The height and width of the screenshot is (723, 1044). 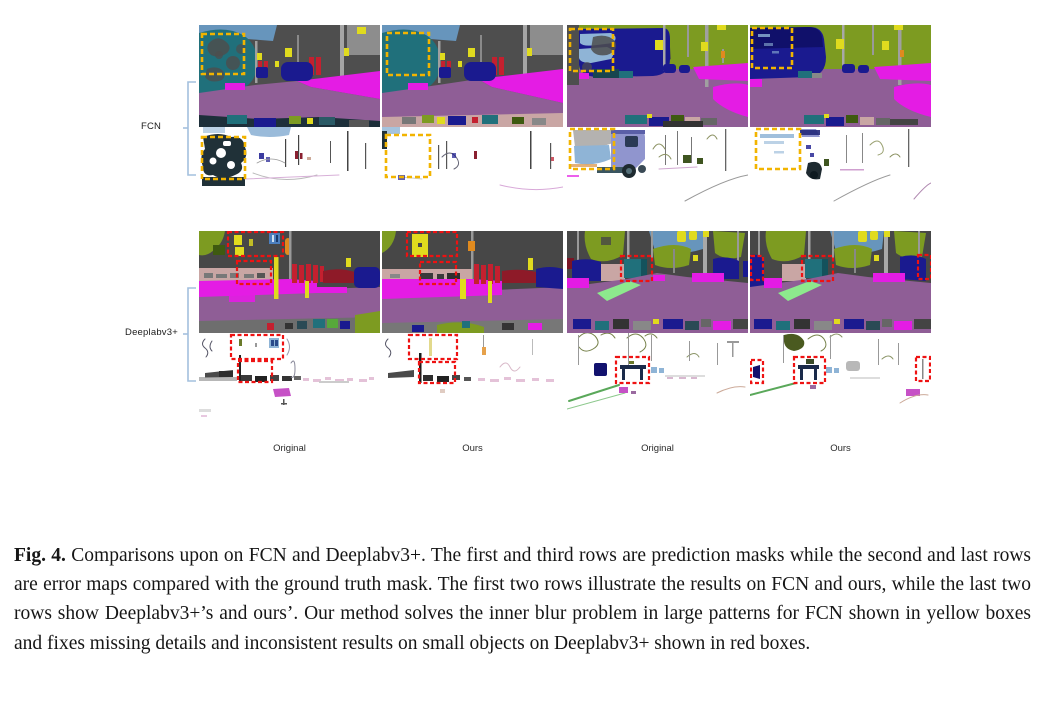 I want to click on fcn-original-error-tile, so click(x=289, y=173).